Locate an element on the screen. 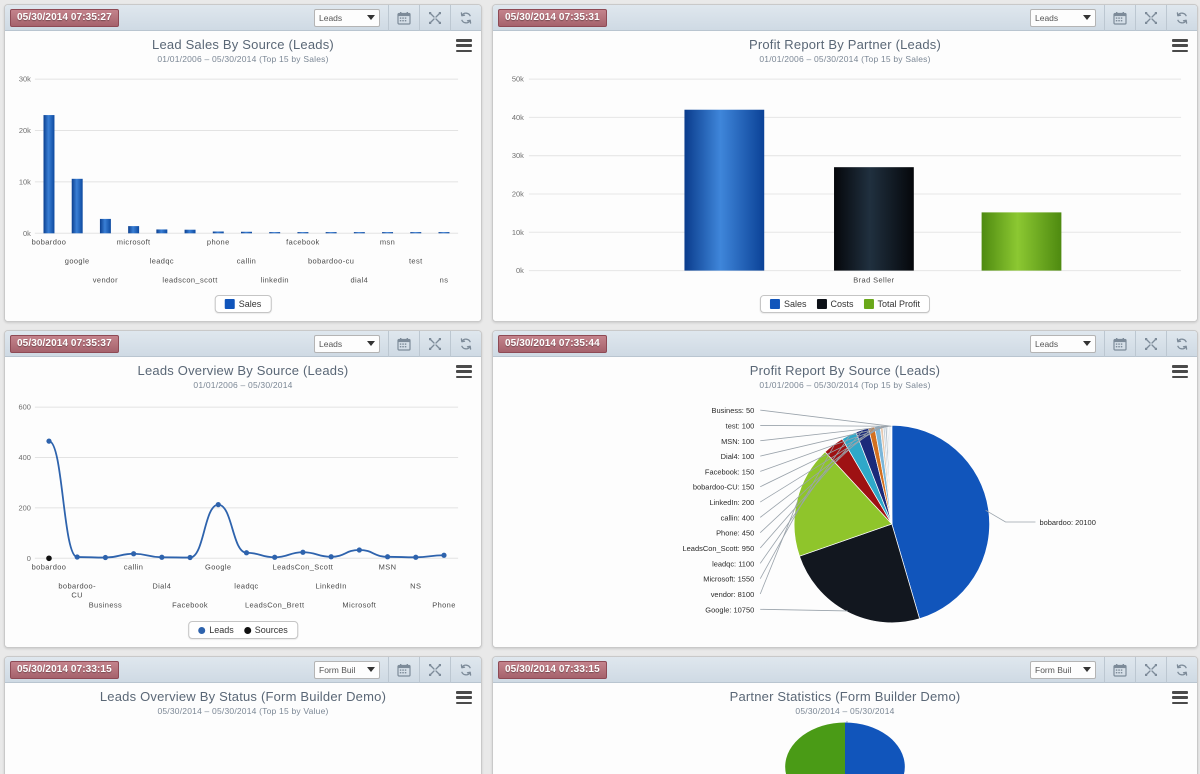  svg-text: Microsoft is located at coordinates (359, 605).